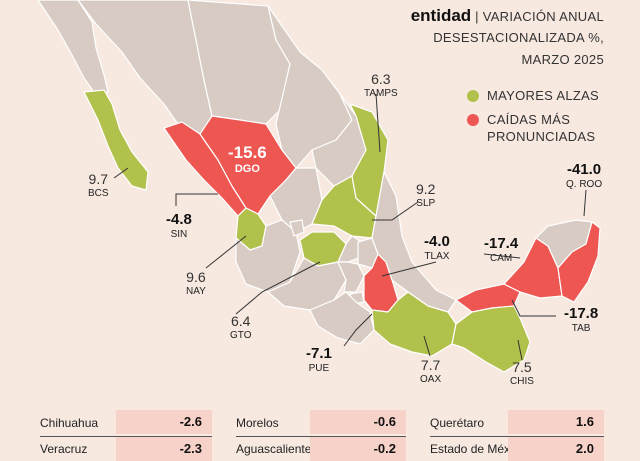 Image resolution: width=640 pixels, height=461 pixels. I want to click on table-state-value: 2.0, so click(556, 449).